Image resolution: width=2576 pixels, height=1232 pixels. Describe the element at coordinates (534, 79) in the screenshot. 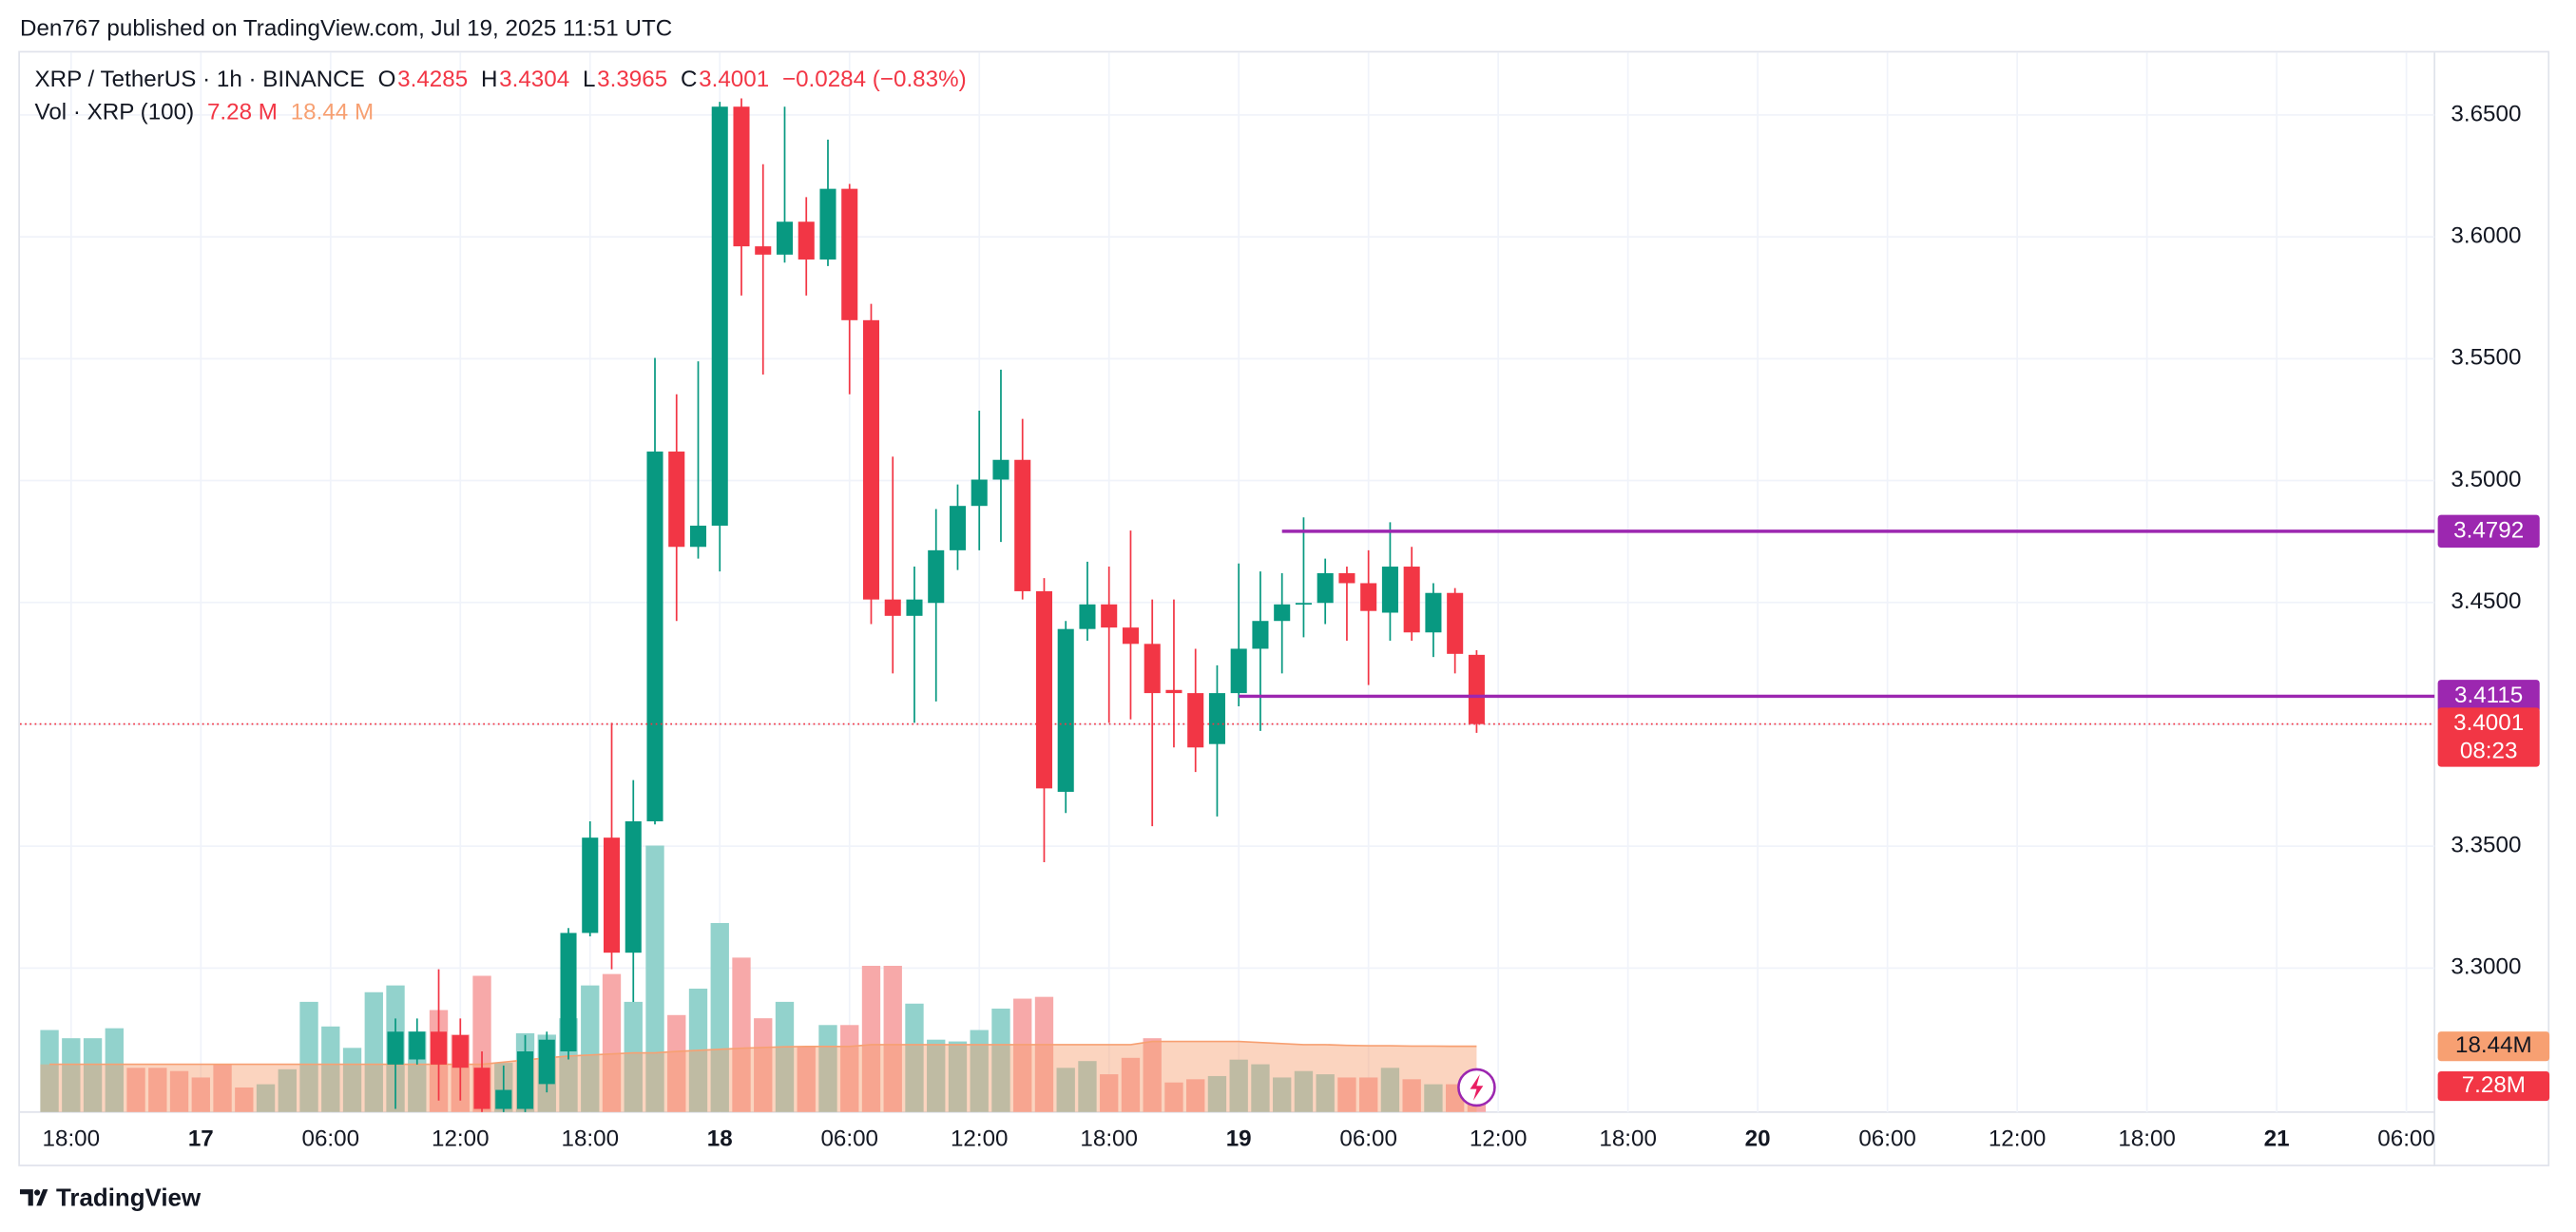

I see `ohlc-value: 3.4304` at that location.